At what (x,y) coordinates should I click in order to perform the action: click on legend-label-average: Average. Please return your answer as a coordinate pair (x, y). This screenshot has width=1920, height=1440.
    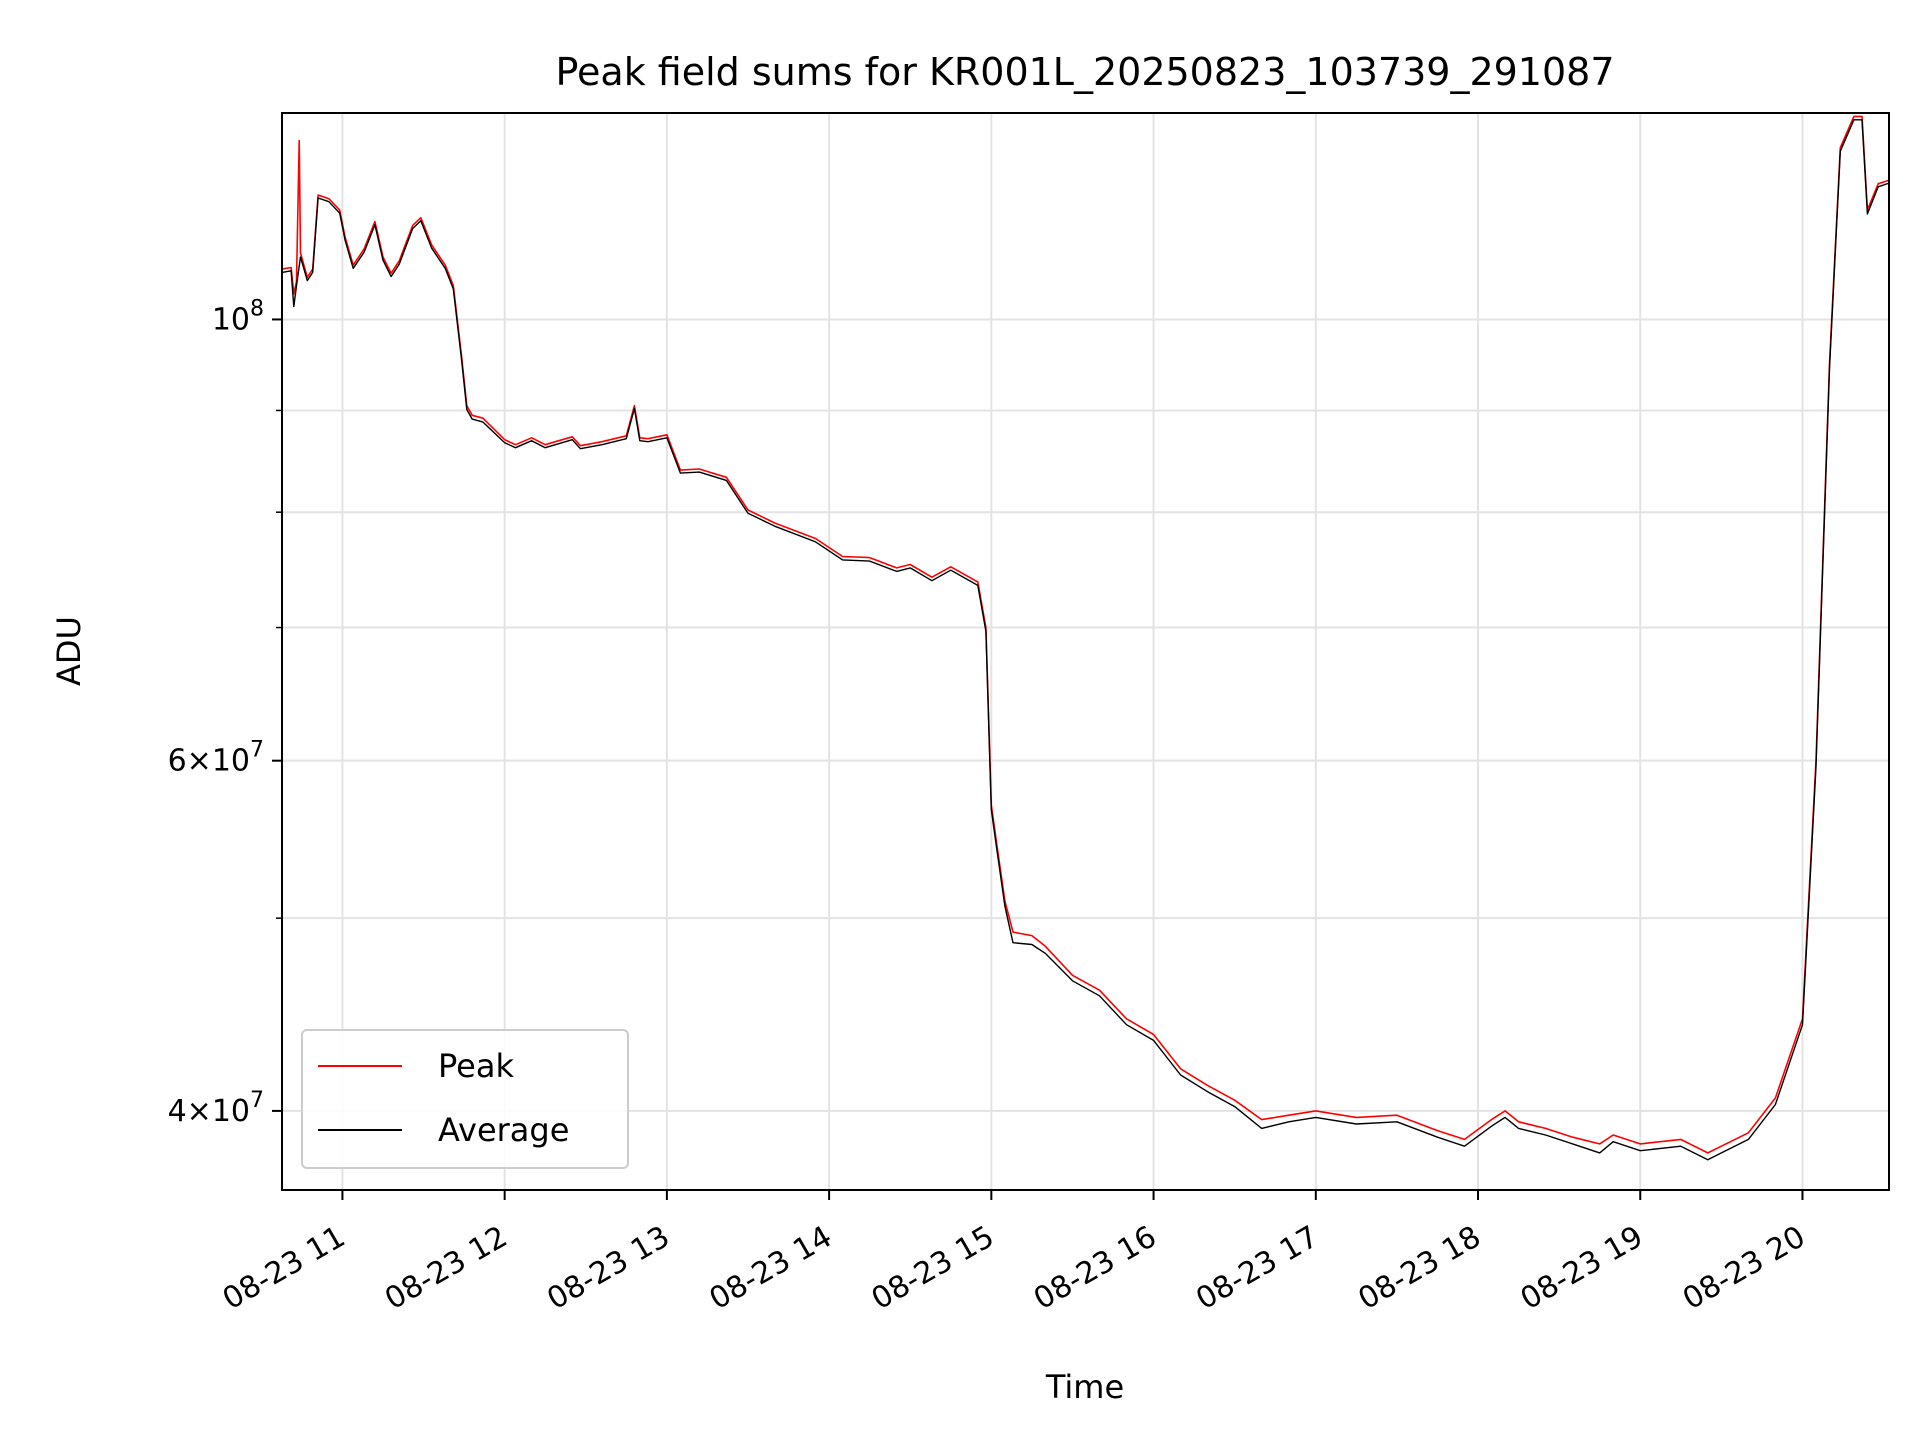
    Looking at the image, I should click on (503, 1130).